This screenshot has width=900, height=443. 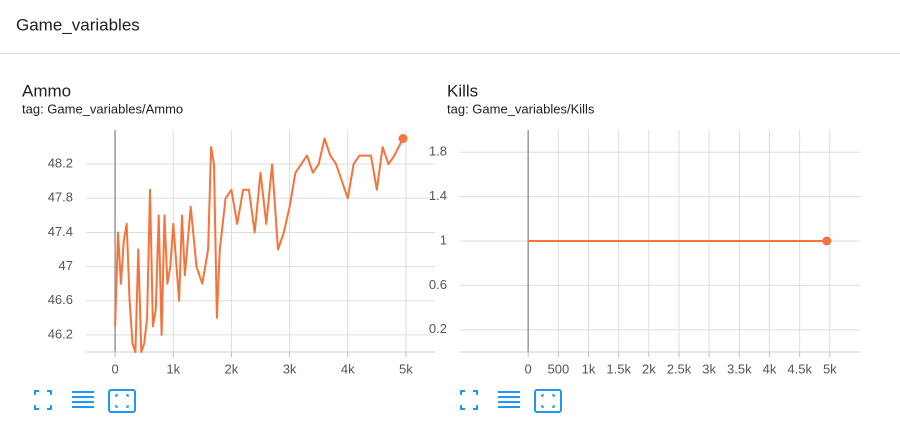 What do you see at coordinates (739, 368) in the screenshot?
I see `x-tick-label: 3.5k` at bounding box center [739, 368].